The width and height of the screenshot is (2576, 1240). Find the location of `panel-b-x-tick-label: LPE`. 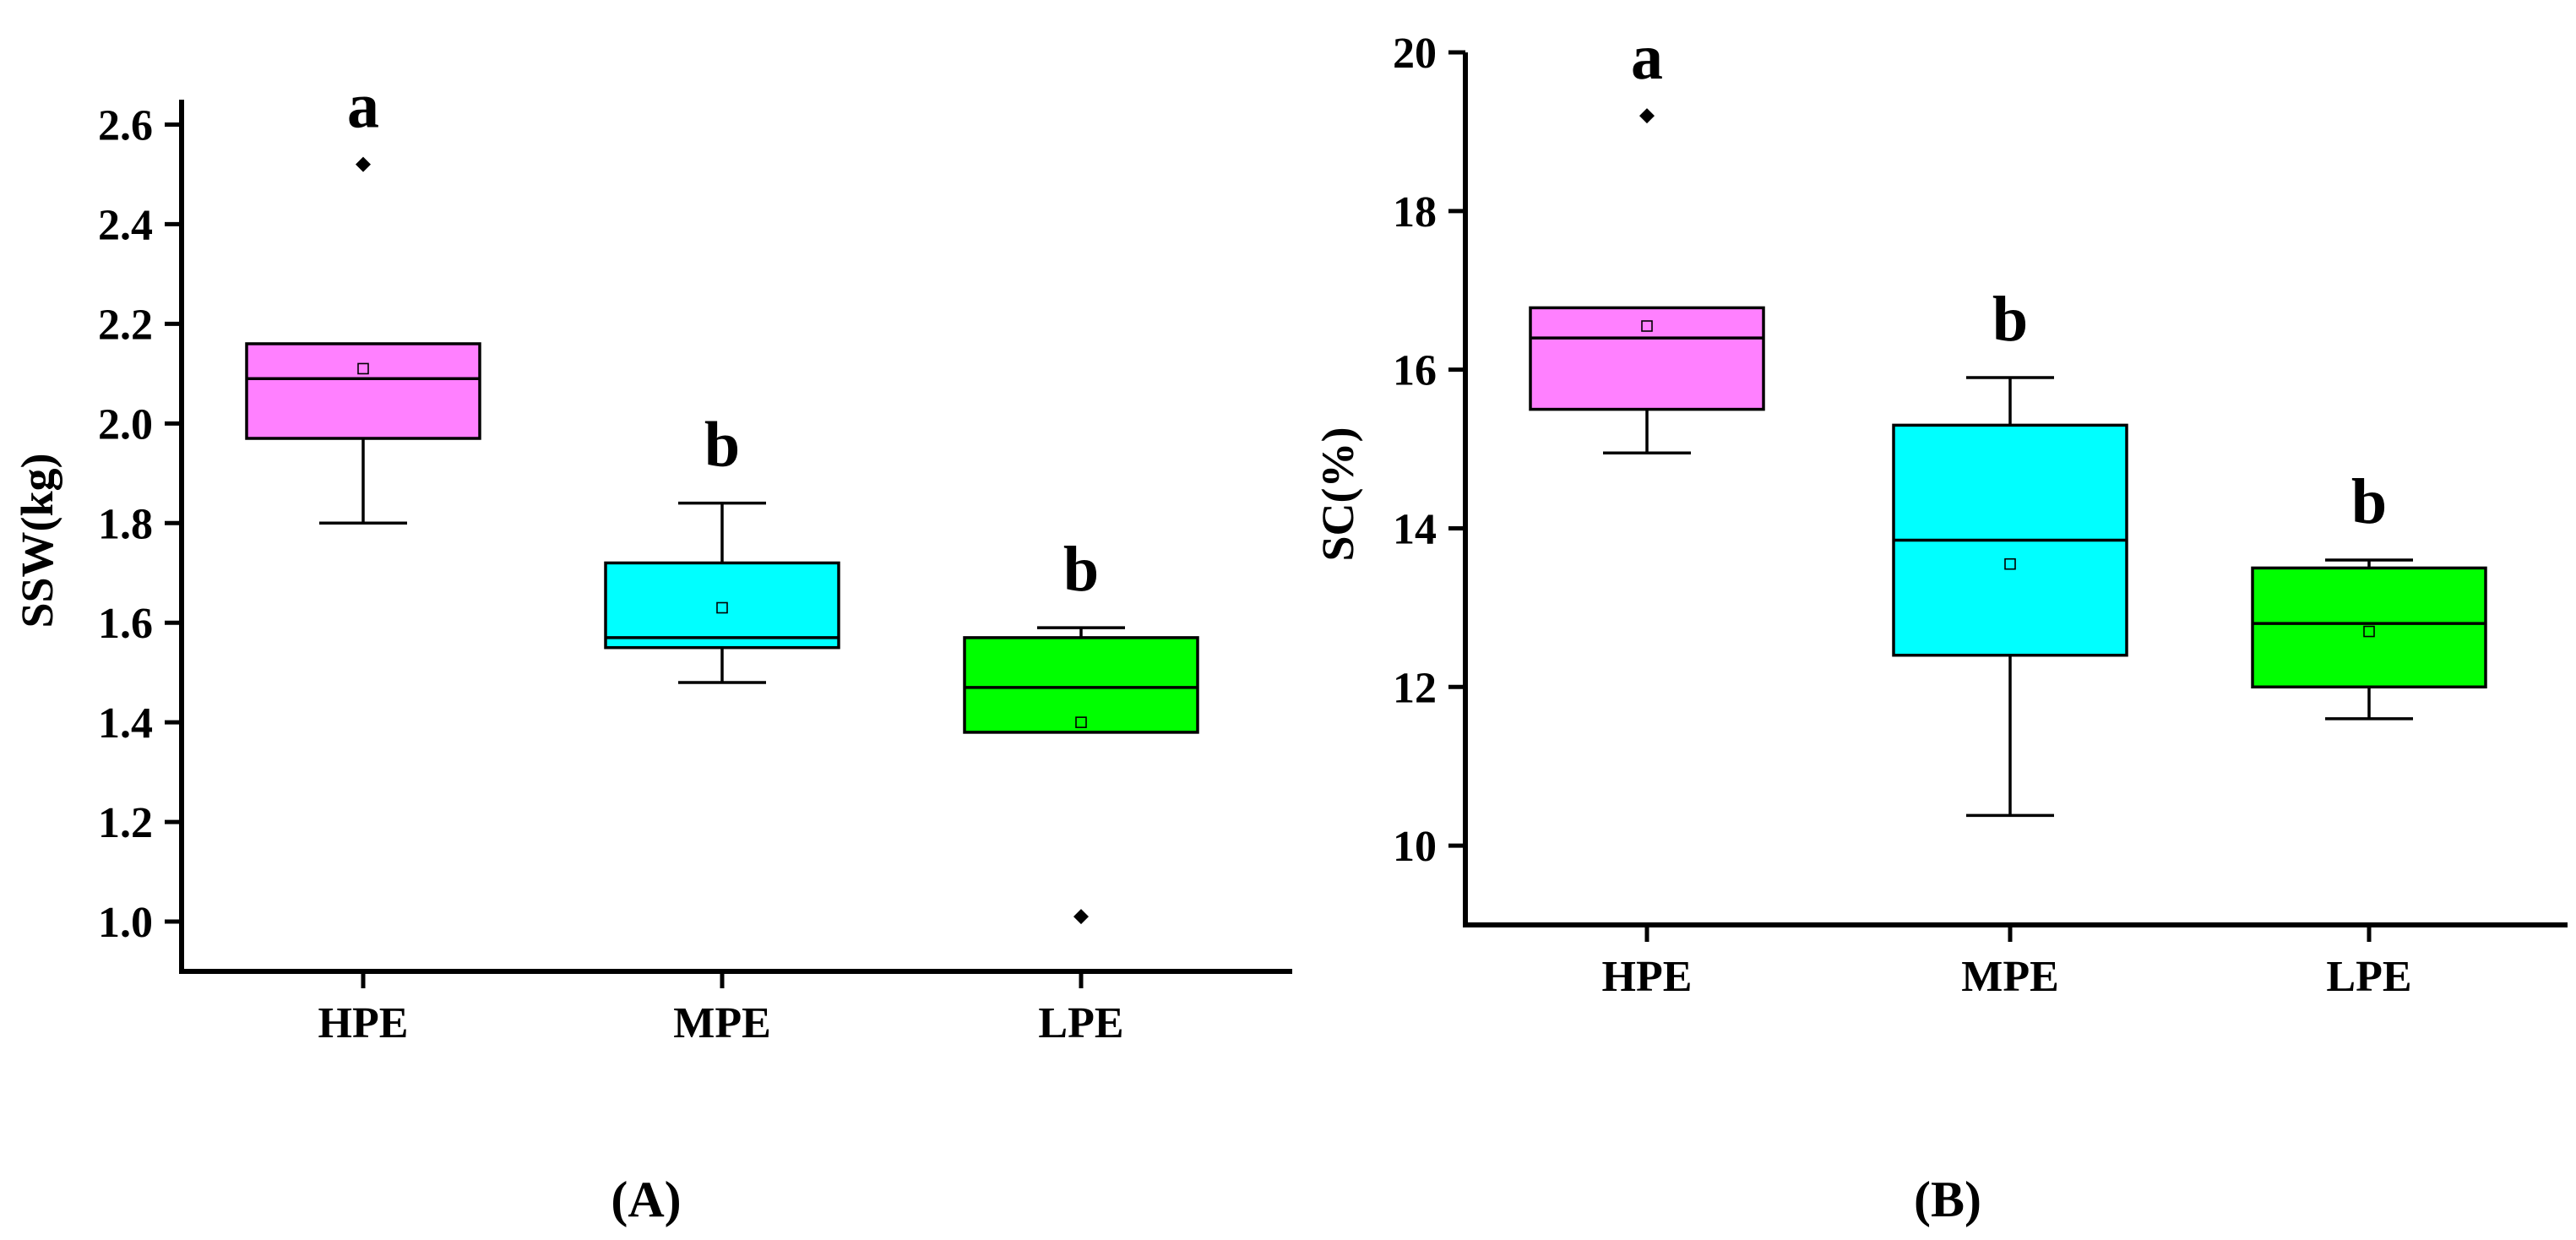

panel-b-x-tick-label: LPE is located at coordinates (2368, 977).